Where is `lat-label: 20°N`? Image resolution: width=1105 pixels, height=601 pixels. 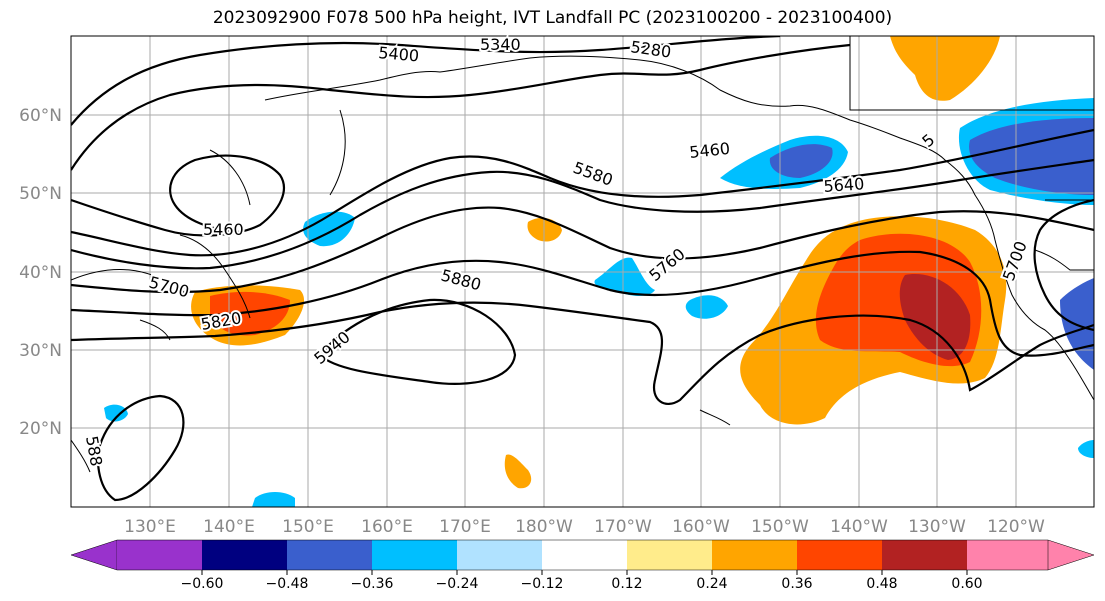 lat-label: 20°N is located at coordinates (40, 429).